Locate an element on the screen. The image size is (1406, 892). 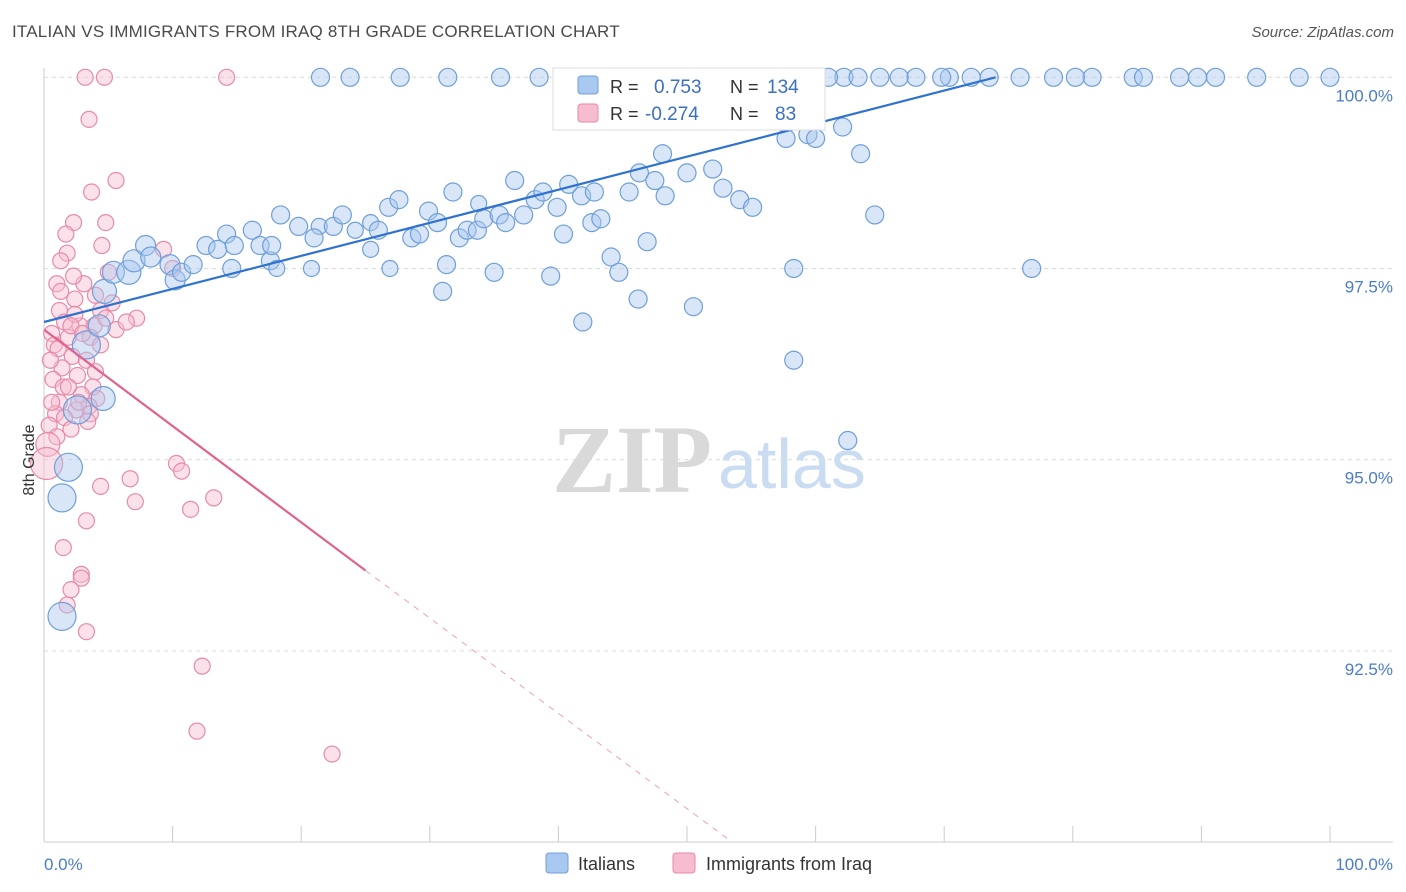
stats-iraq-n-label: N = is located at coordinates (744, 114).